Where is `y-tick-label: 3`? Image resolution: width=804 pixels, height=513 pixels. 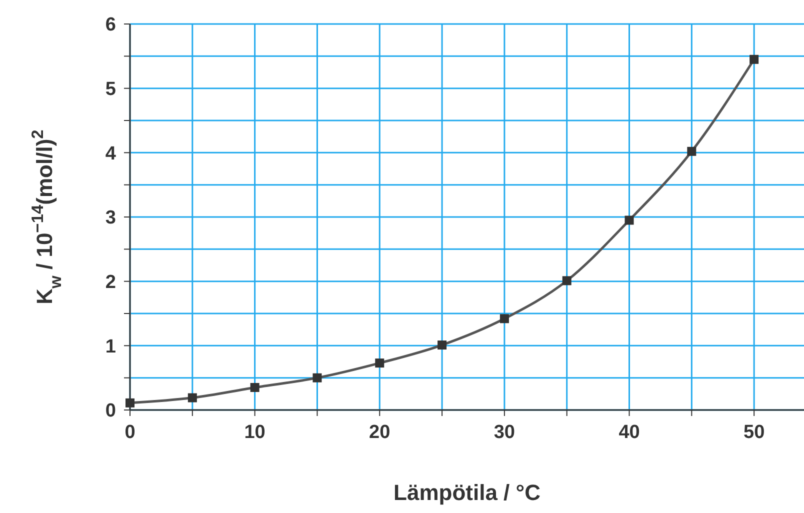 y-tick-label: 3 is located at coordinates (110, 218).